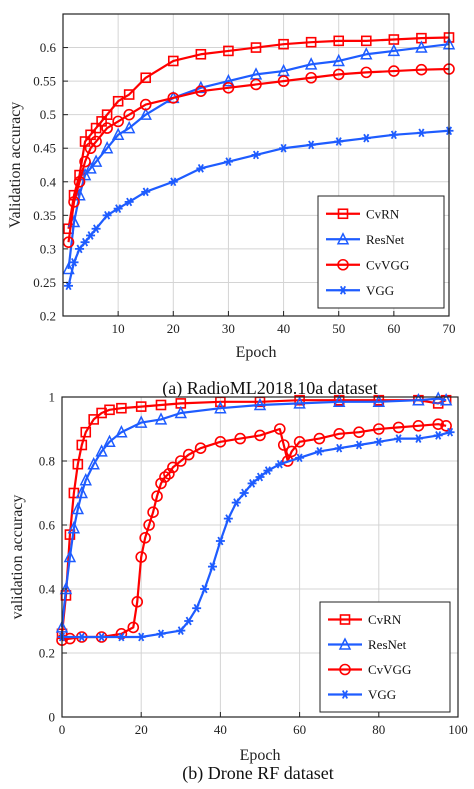 Image resolution: width=474 pixels, height=789 pixels. What do you see at coordinates (47, 589) in the screenshot?
I see `y-tick-label: 0.4` at bounding box center [47, 589].